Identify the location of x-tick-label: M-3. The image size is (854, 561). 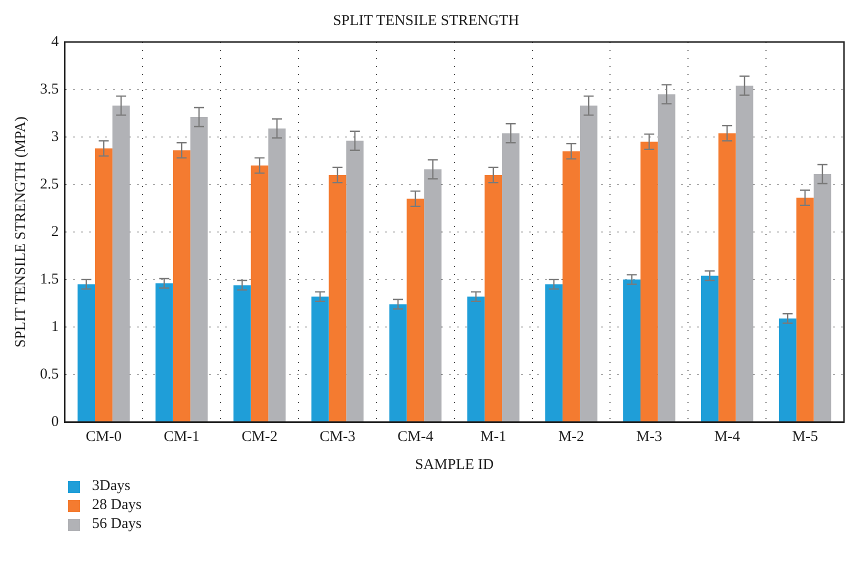
(649, 436).